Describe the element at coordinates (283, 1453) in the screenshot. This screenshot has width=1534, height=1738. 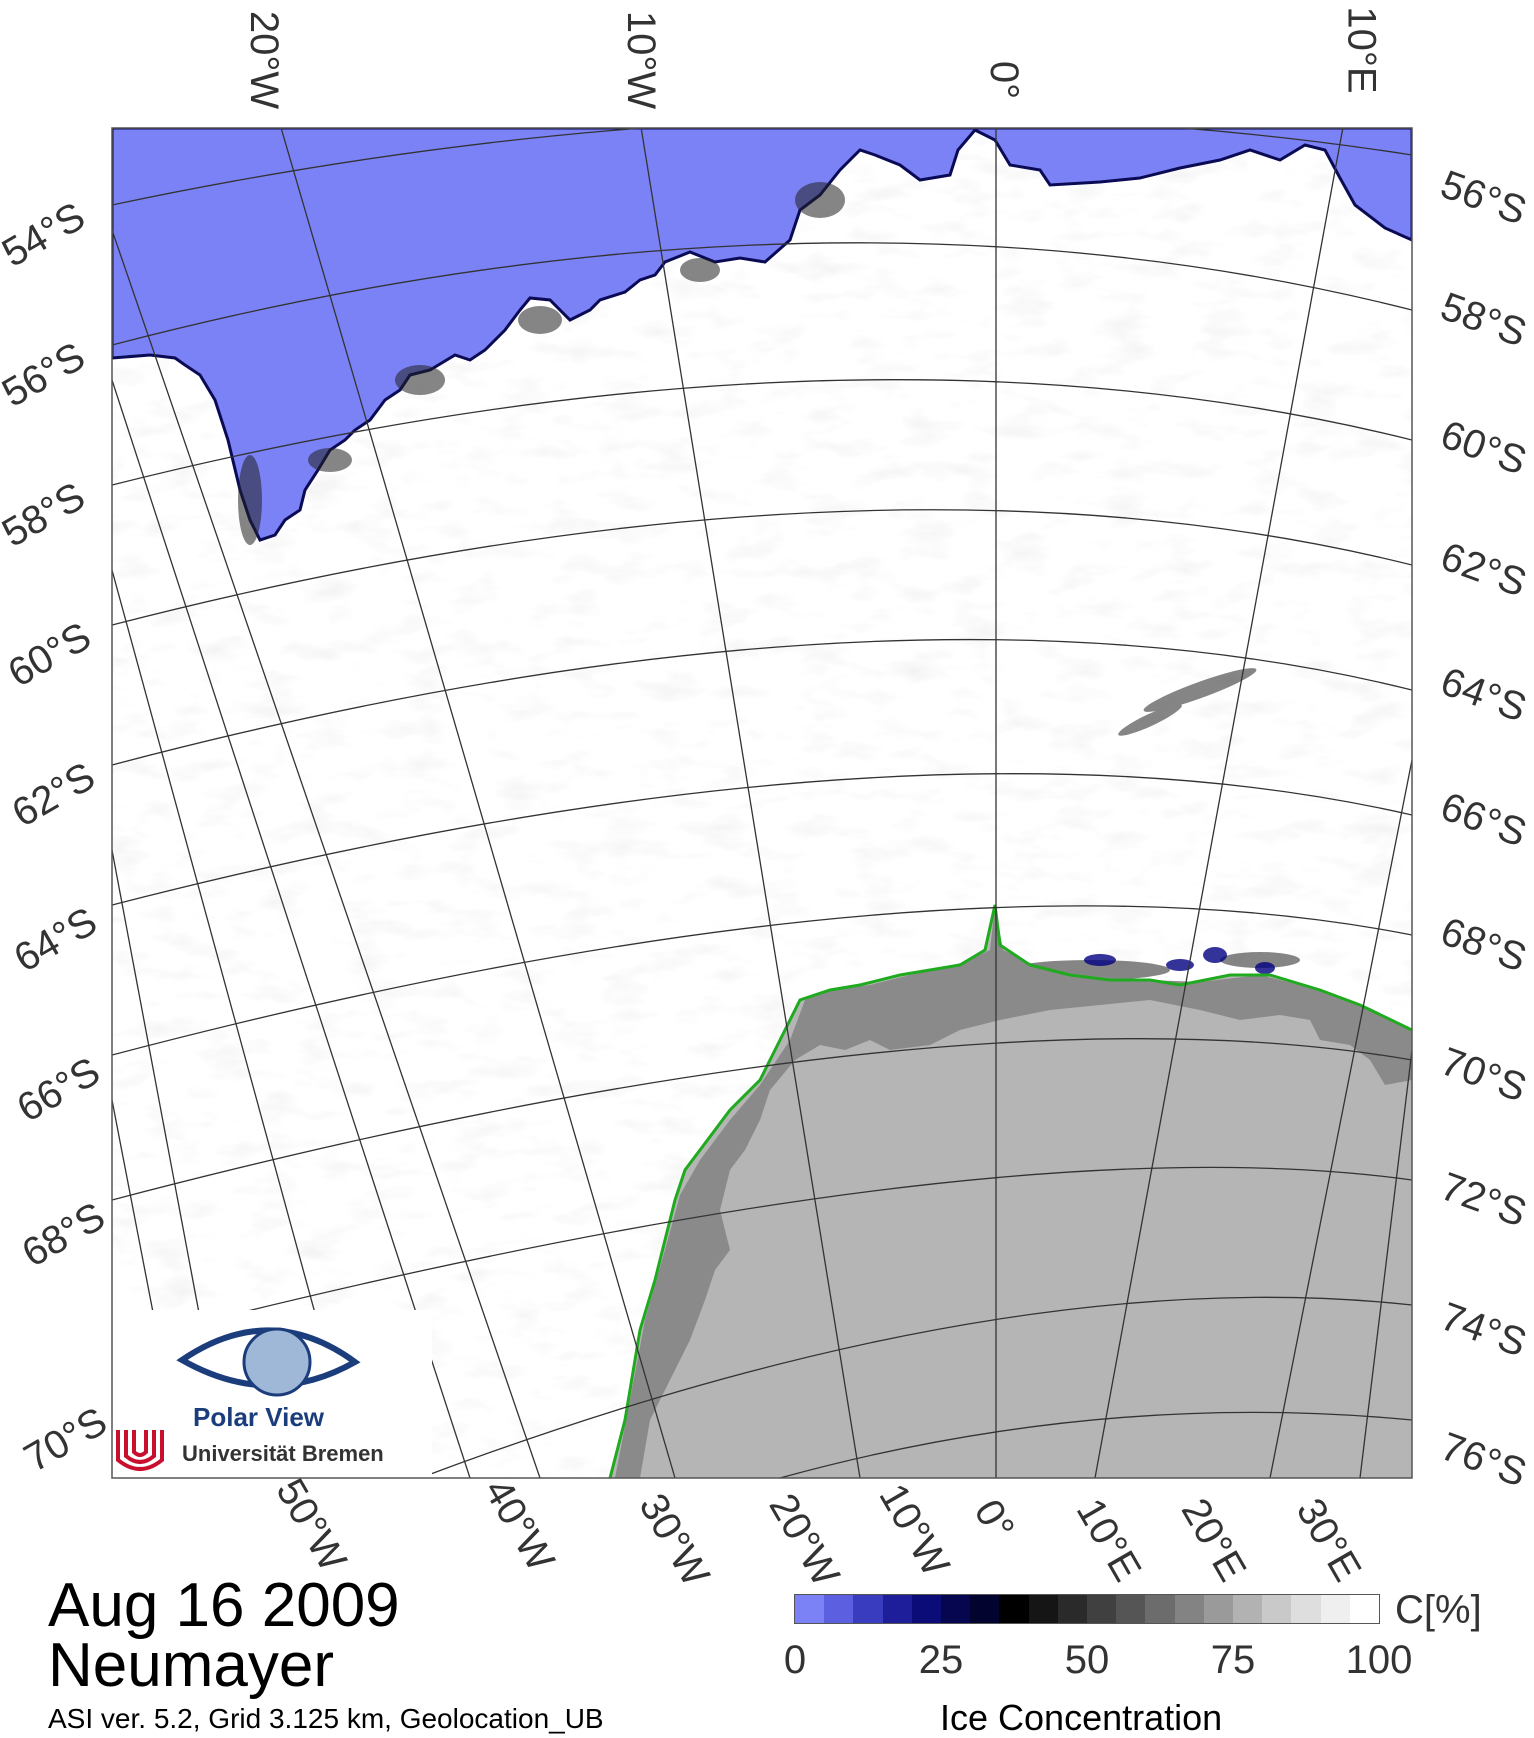
I see `logo-institution: Universität Bremen` at that location.